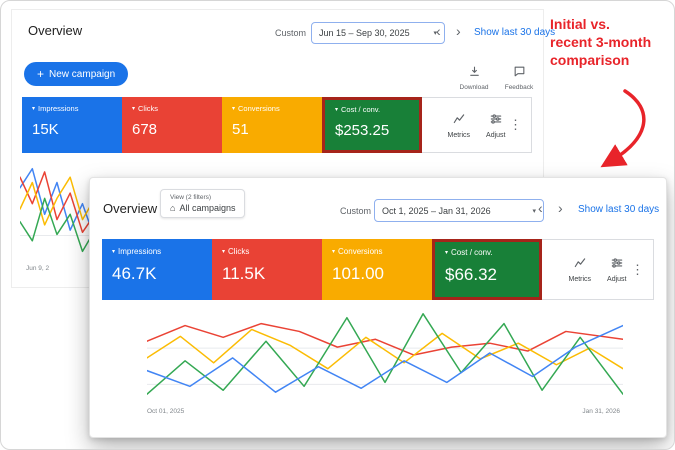 The image size is (675, 450). I want to click on scorecard-conversions: ▾ Conversions 51, so click(272, 125).